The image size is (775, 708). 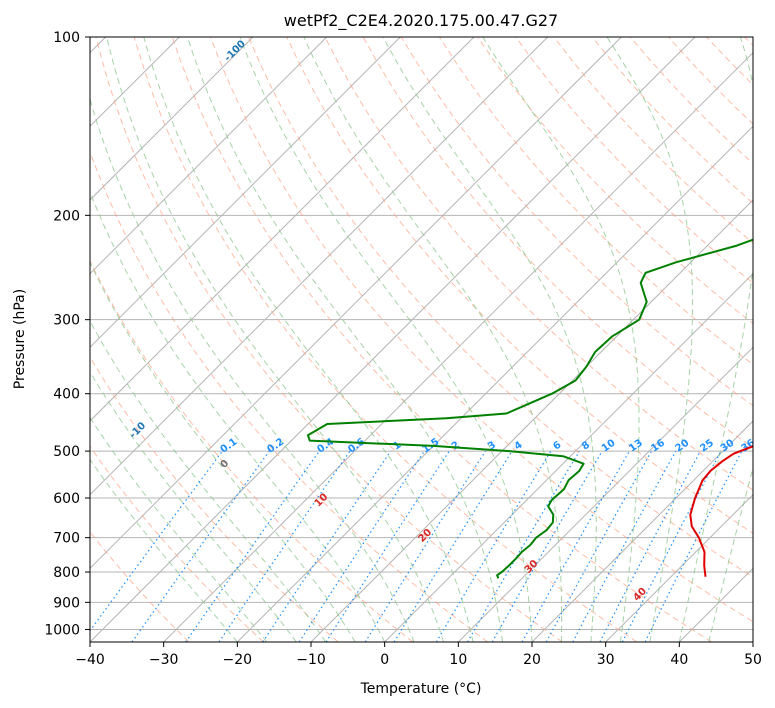 What do you see at coordinates (66, 573) in the screenshot?
I see `y-tick-label: 800` at bounding box center [66, 573].